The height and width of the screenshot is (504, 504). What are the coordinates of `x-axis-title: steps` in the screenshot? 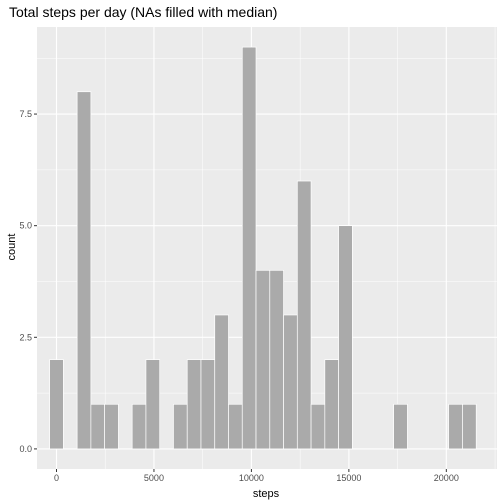 It's located at (266, 494).